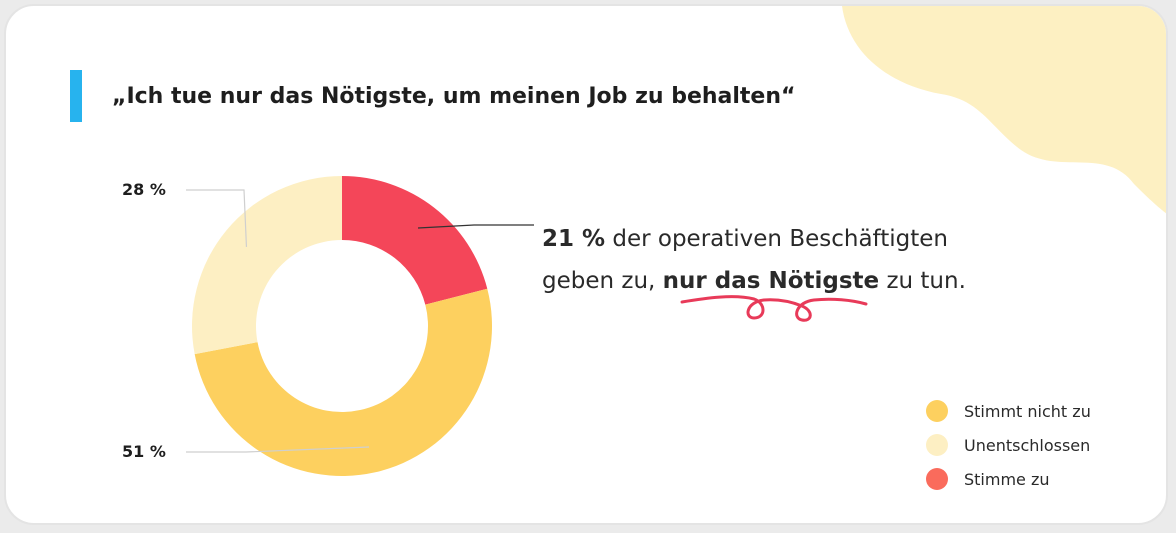 Image resolution: width=1176 pixels, height=533 pixels. I want to click on callout-line-1: 21 % der operativen Beschäftigten, so click(754, 239).